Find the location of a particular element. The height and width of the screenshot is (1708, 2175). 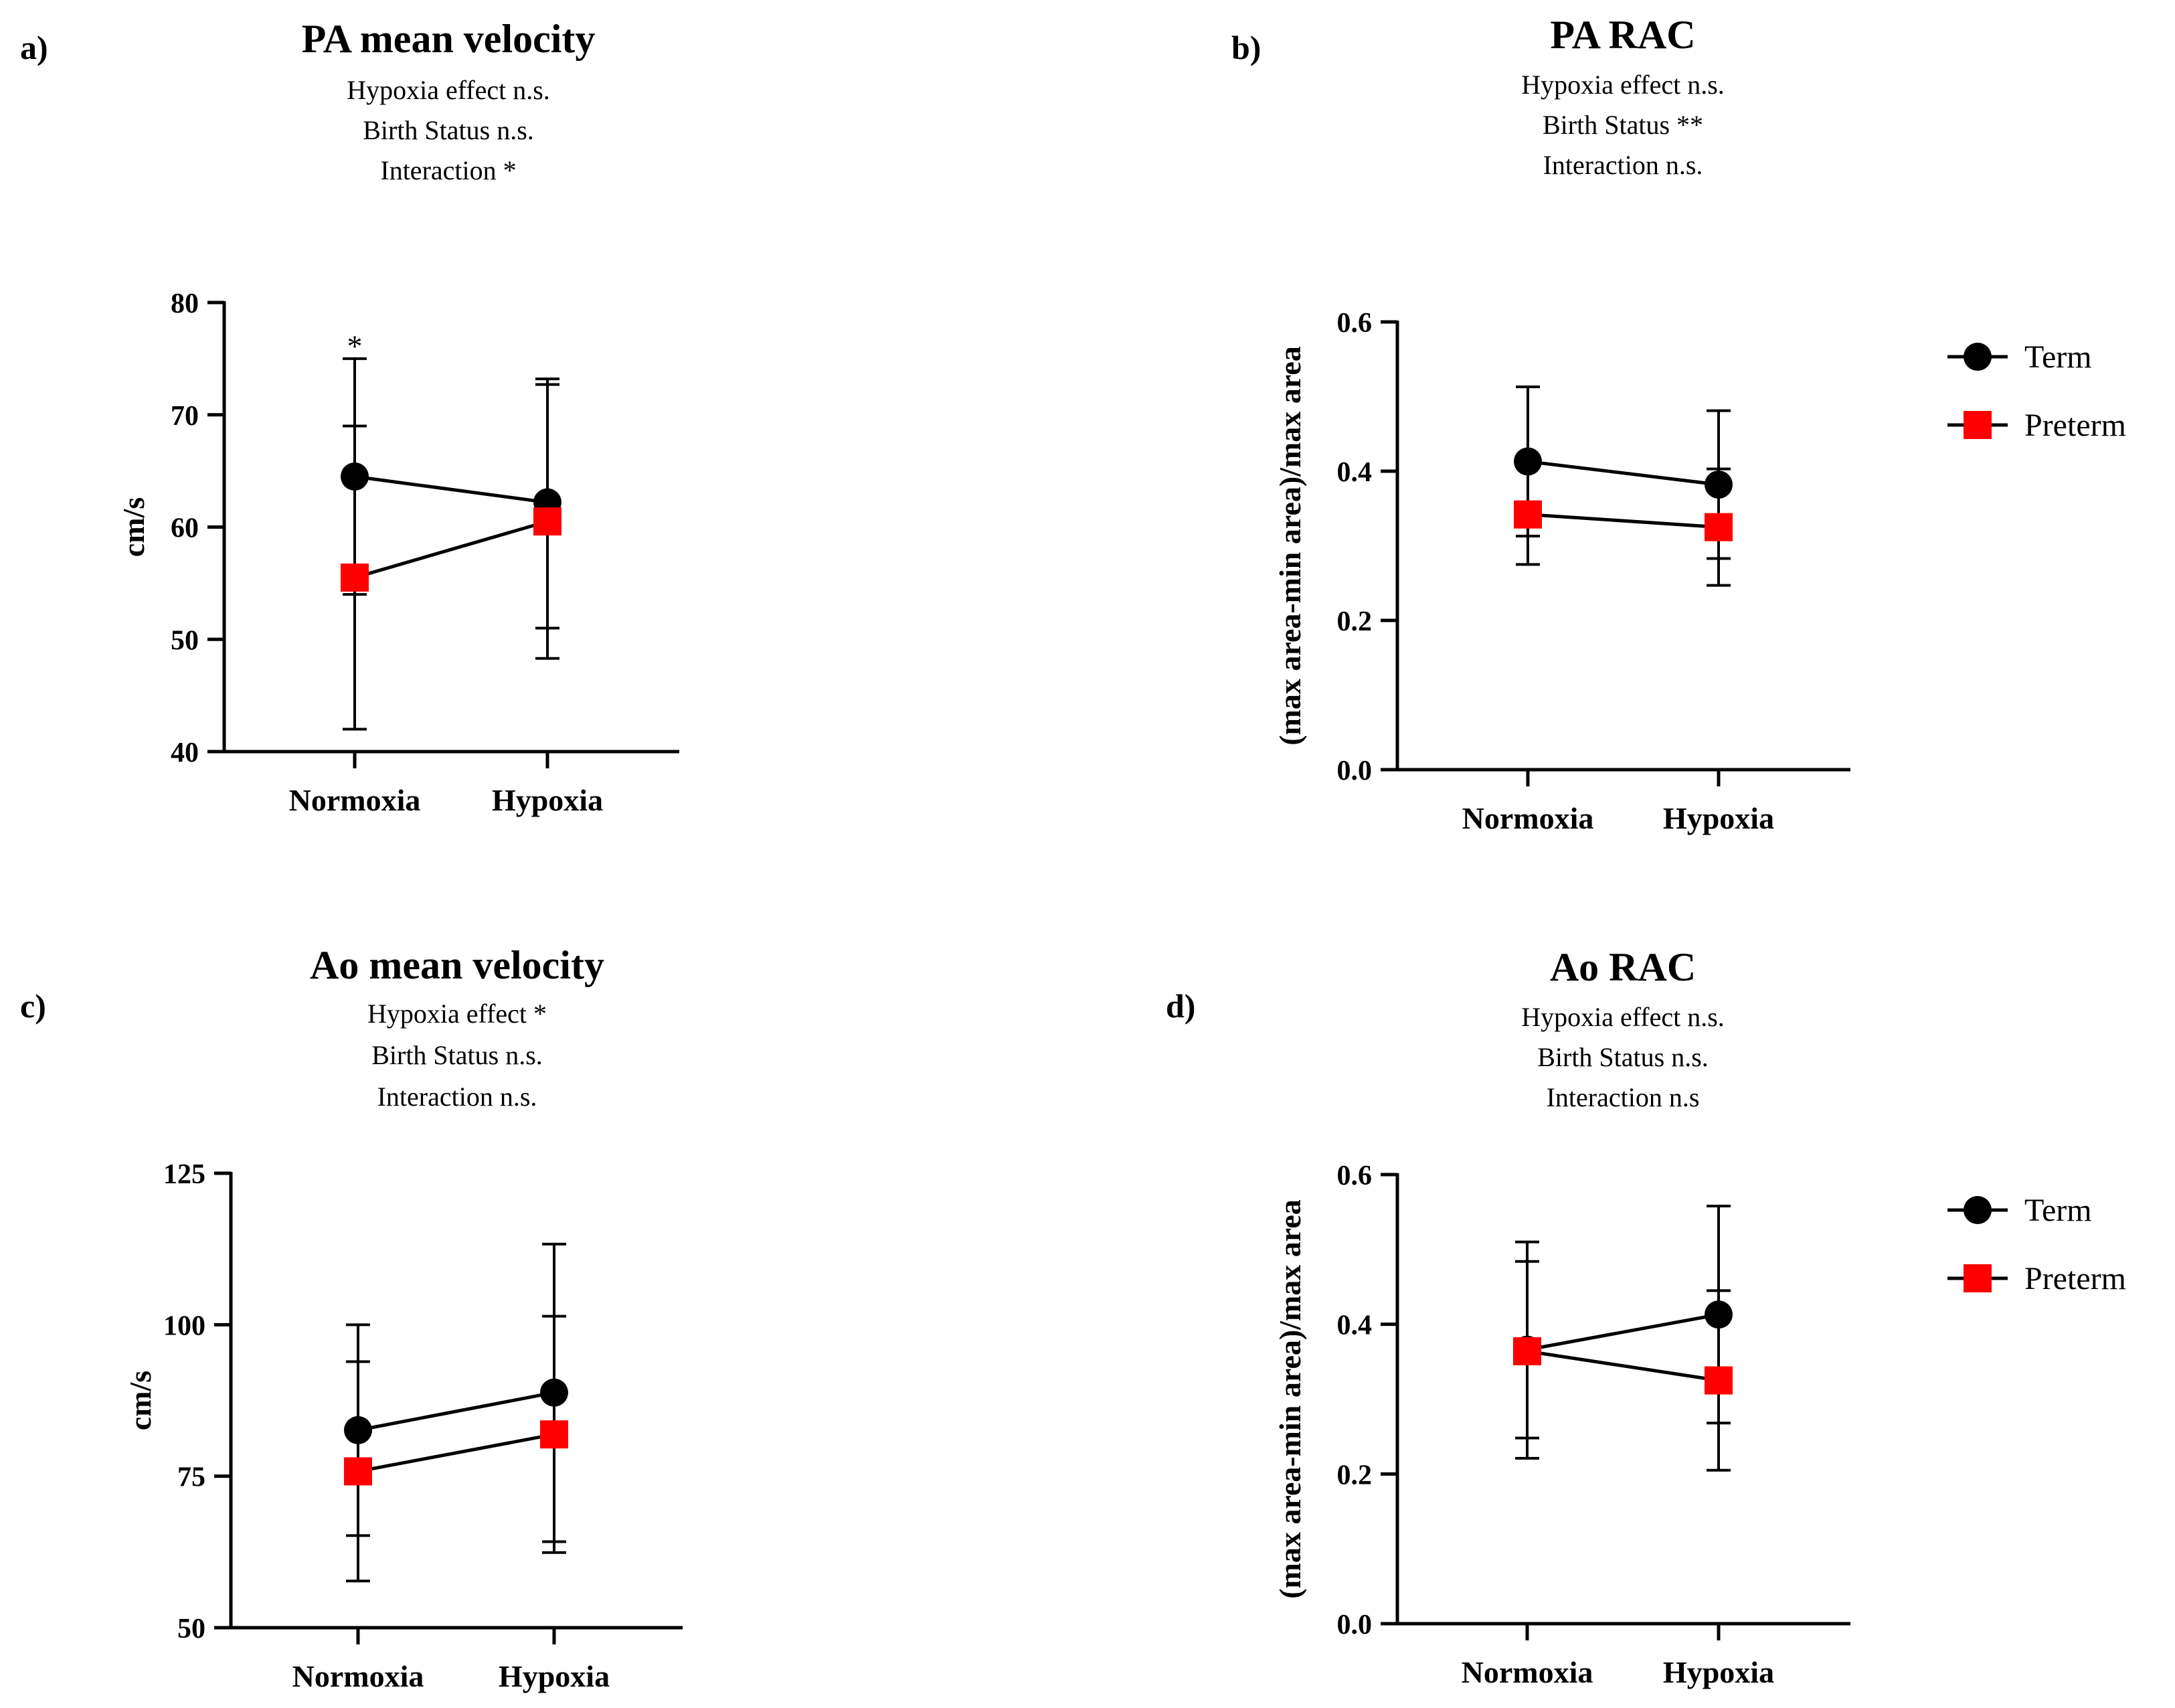

chart-title: Ao mean velocity is located at coordinates (457, 965).